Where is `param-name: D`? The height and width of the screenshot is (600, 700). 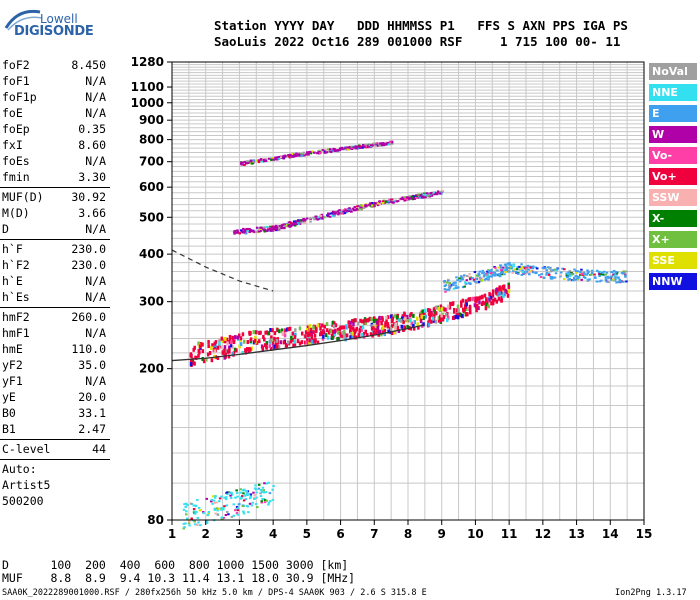 param-name: D is located at coordinates (5, 229).